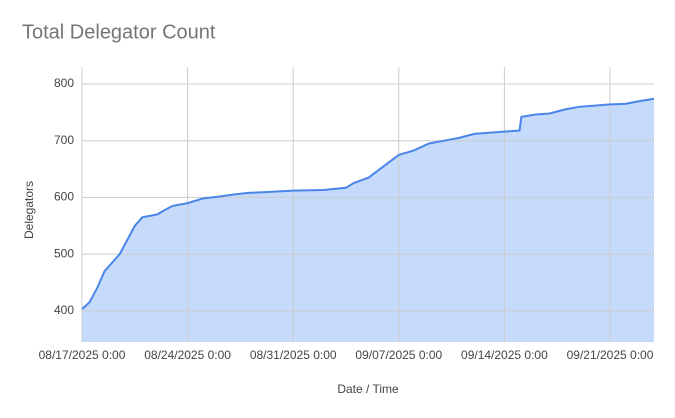  I want to click on y-tick-label: 800, so click(64, 83).